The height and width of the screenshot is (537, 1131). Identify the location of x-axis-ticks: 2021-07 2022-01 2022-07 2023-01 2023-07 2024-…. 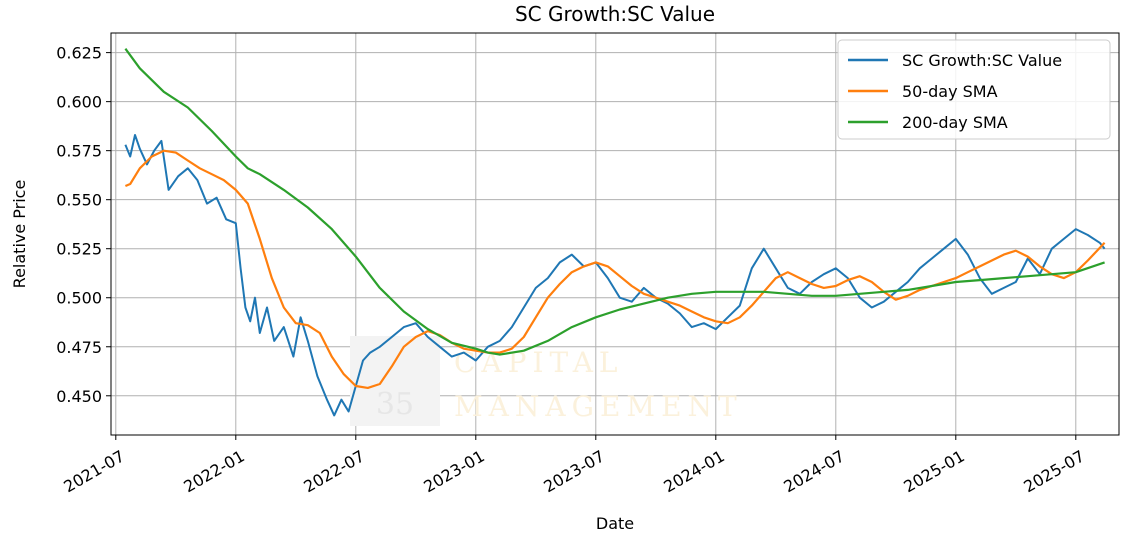
(574, 465).